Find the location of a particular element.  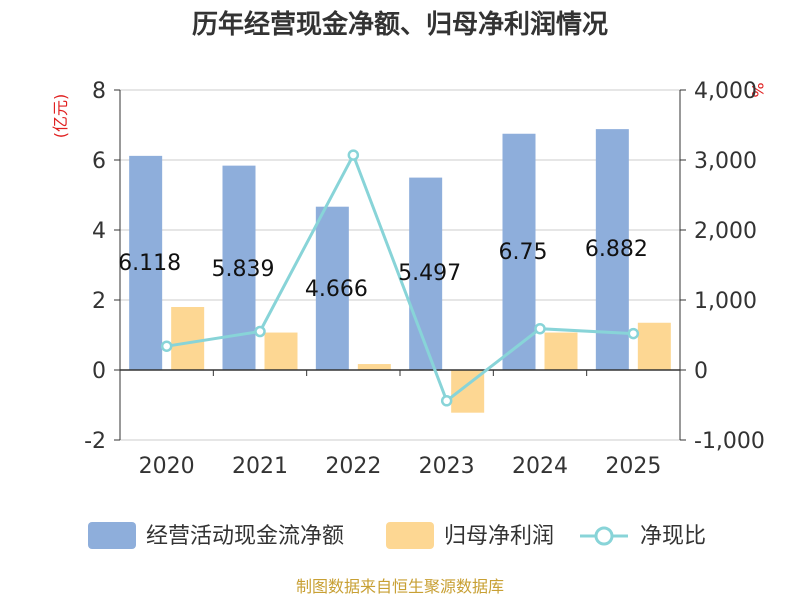

left-axis-tick-label: 4 is located at coordinates (99, 231).